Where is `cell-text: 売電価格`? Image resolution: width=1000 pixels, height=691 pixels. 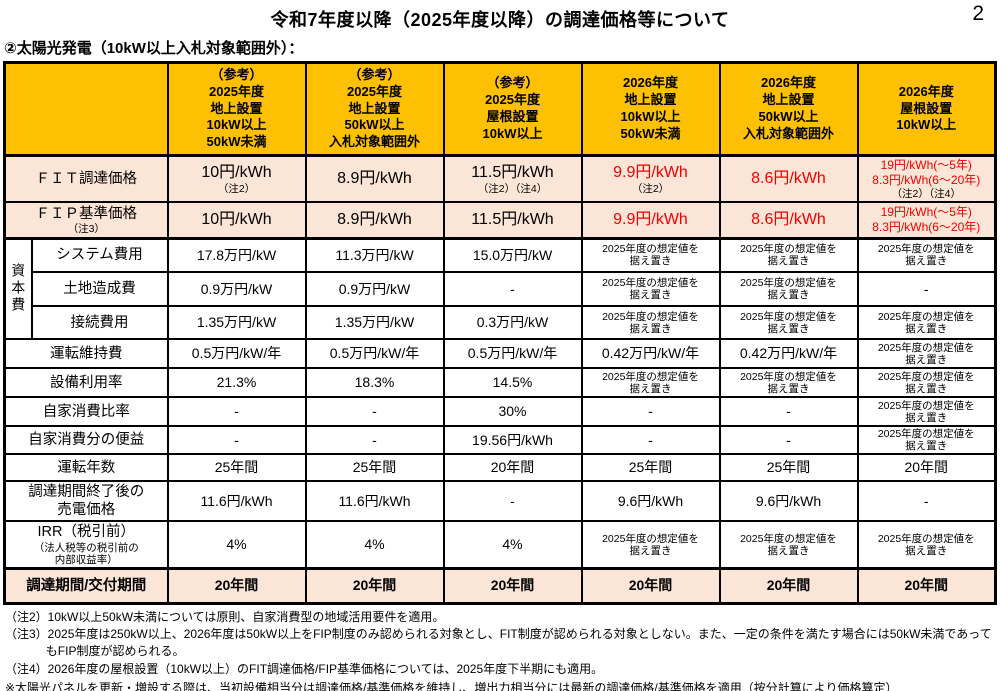 cell-text: 売電価格 is located at coordinates (86, 510).